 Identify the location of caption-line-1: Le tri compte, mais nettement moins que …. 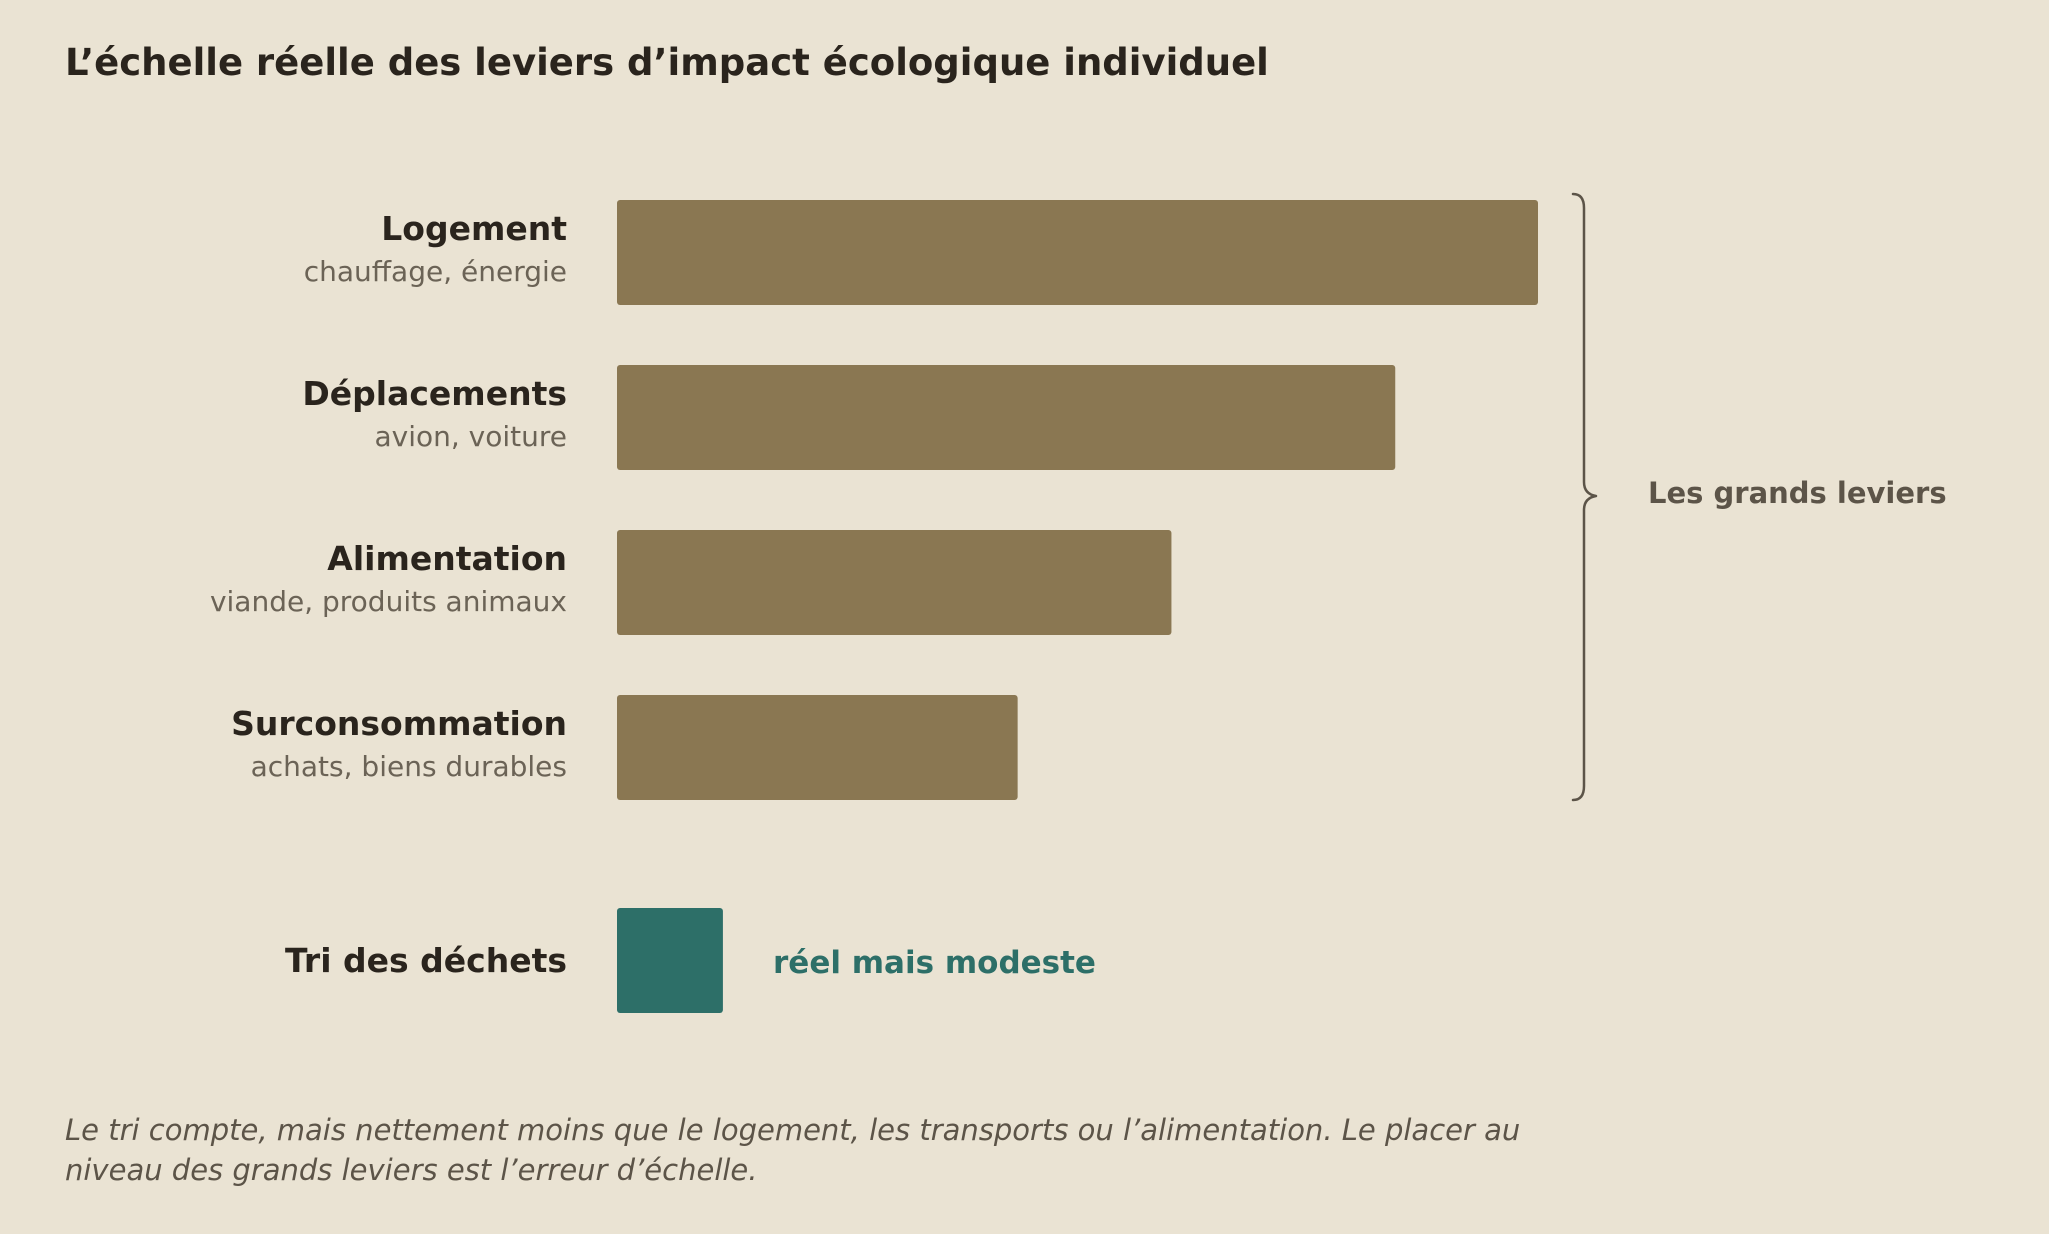
(792, 1130).